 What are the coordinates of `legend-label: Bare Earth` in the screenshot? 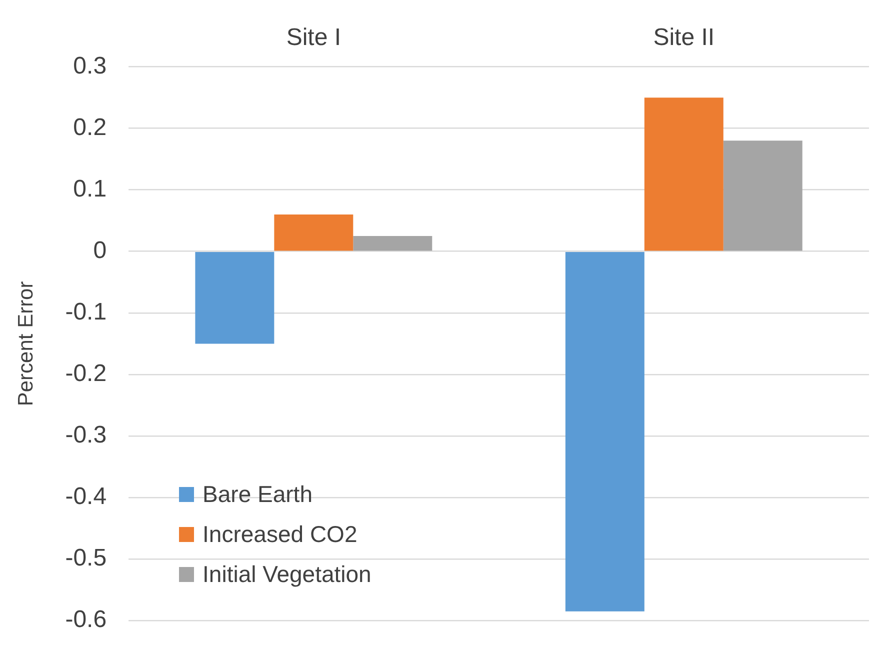 It's located at (257, 494).